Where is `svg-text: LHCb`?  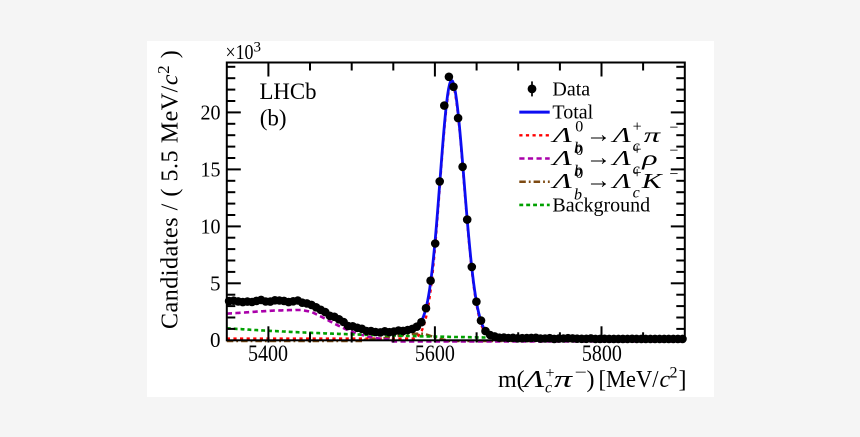
svg-text: LHCb is located at coordinates (288, 91).